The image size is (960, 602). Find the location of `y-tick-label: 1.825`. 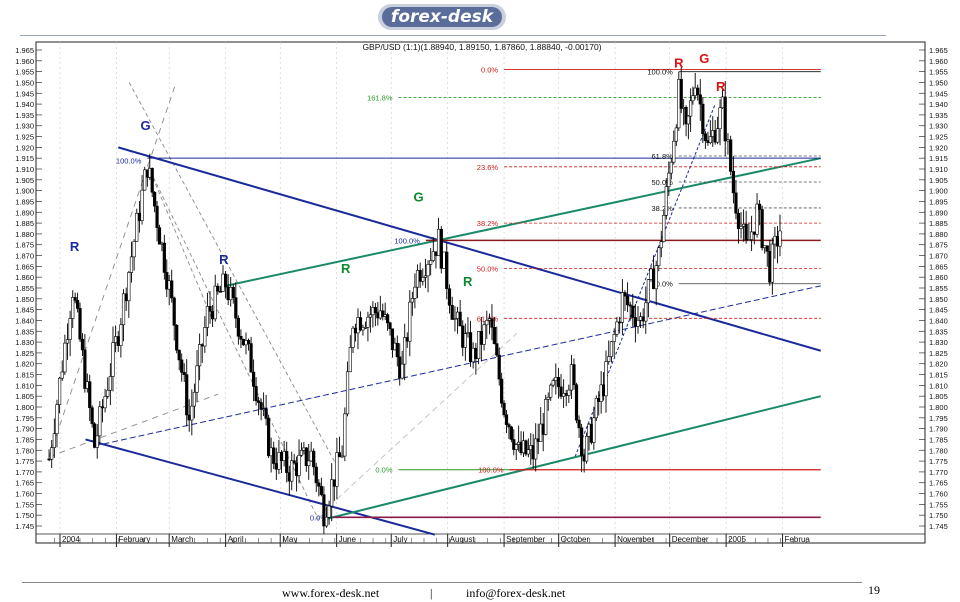

y-tick-label: 1.825 is located at coordinates (24, 353).